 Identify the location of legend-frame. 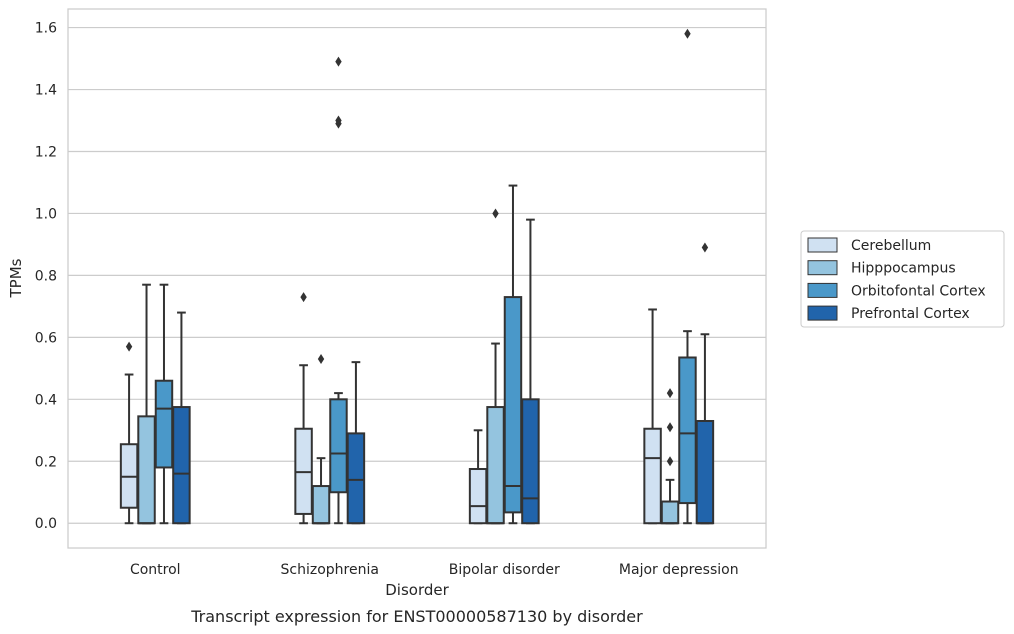
(902, 279).